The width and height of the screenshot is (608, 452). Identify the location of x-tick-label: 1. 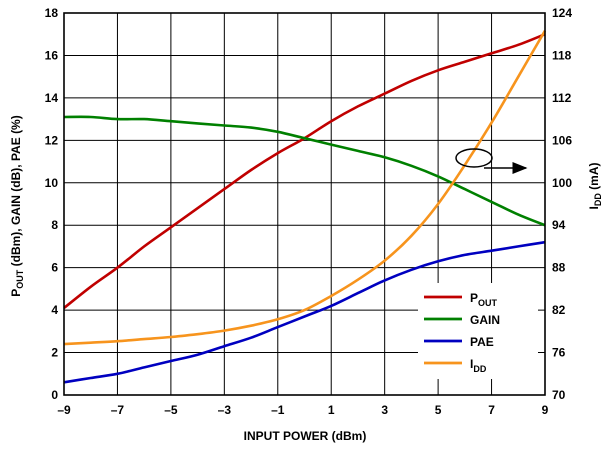
(331, 410).